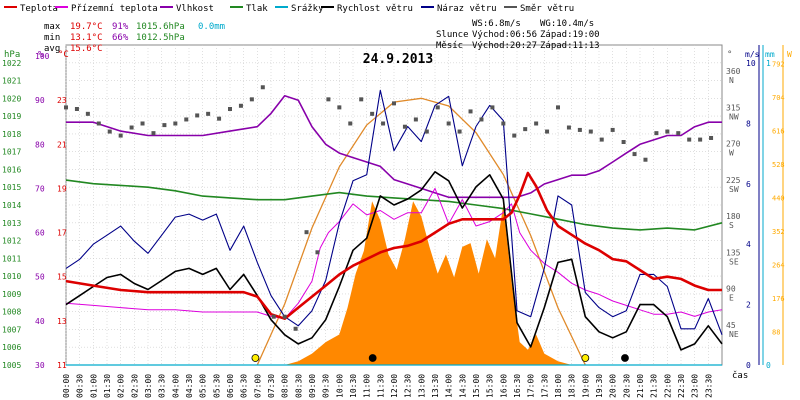 The height and width of the screenshot is (400, 800). I want to click on x-tick-label: 02:00, so click(121, 386).